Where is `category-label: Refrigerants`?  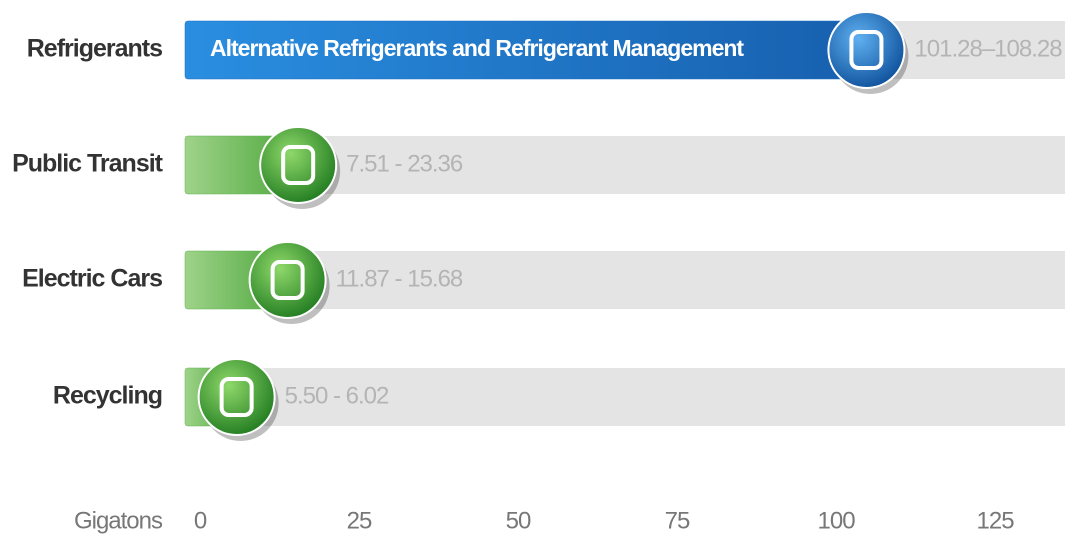 category-label: Refrigerants is located at coordinates (94, 49).